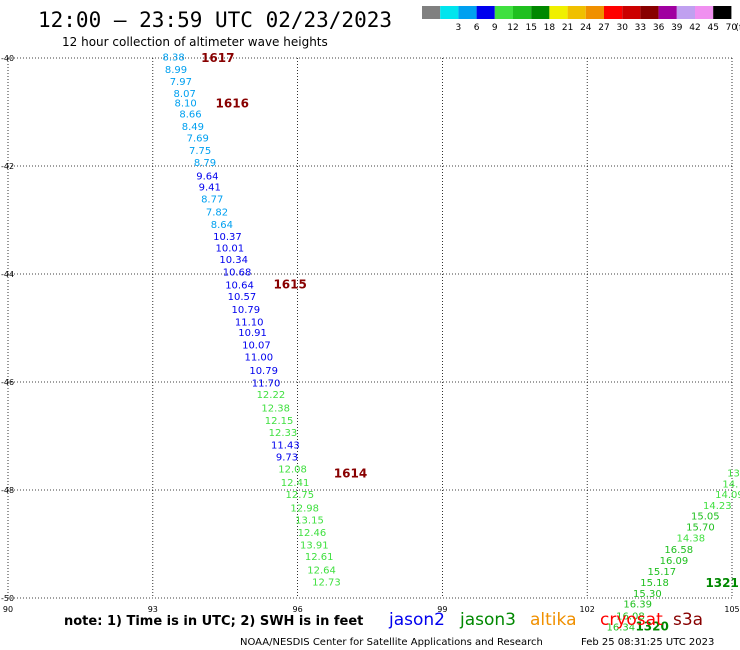 The width and height of the screenshot is (740, 650). I want to click on swh-value-label: 16.08, so click(630, 617).